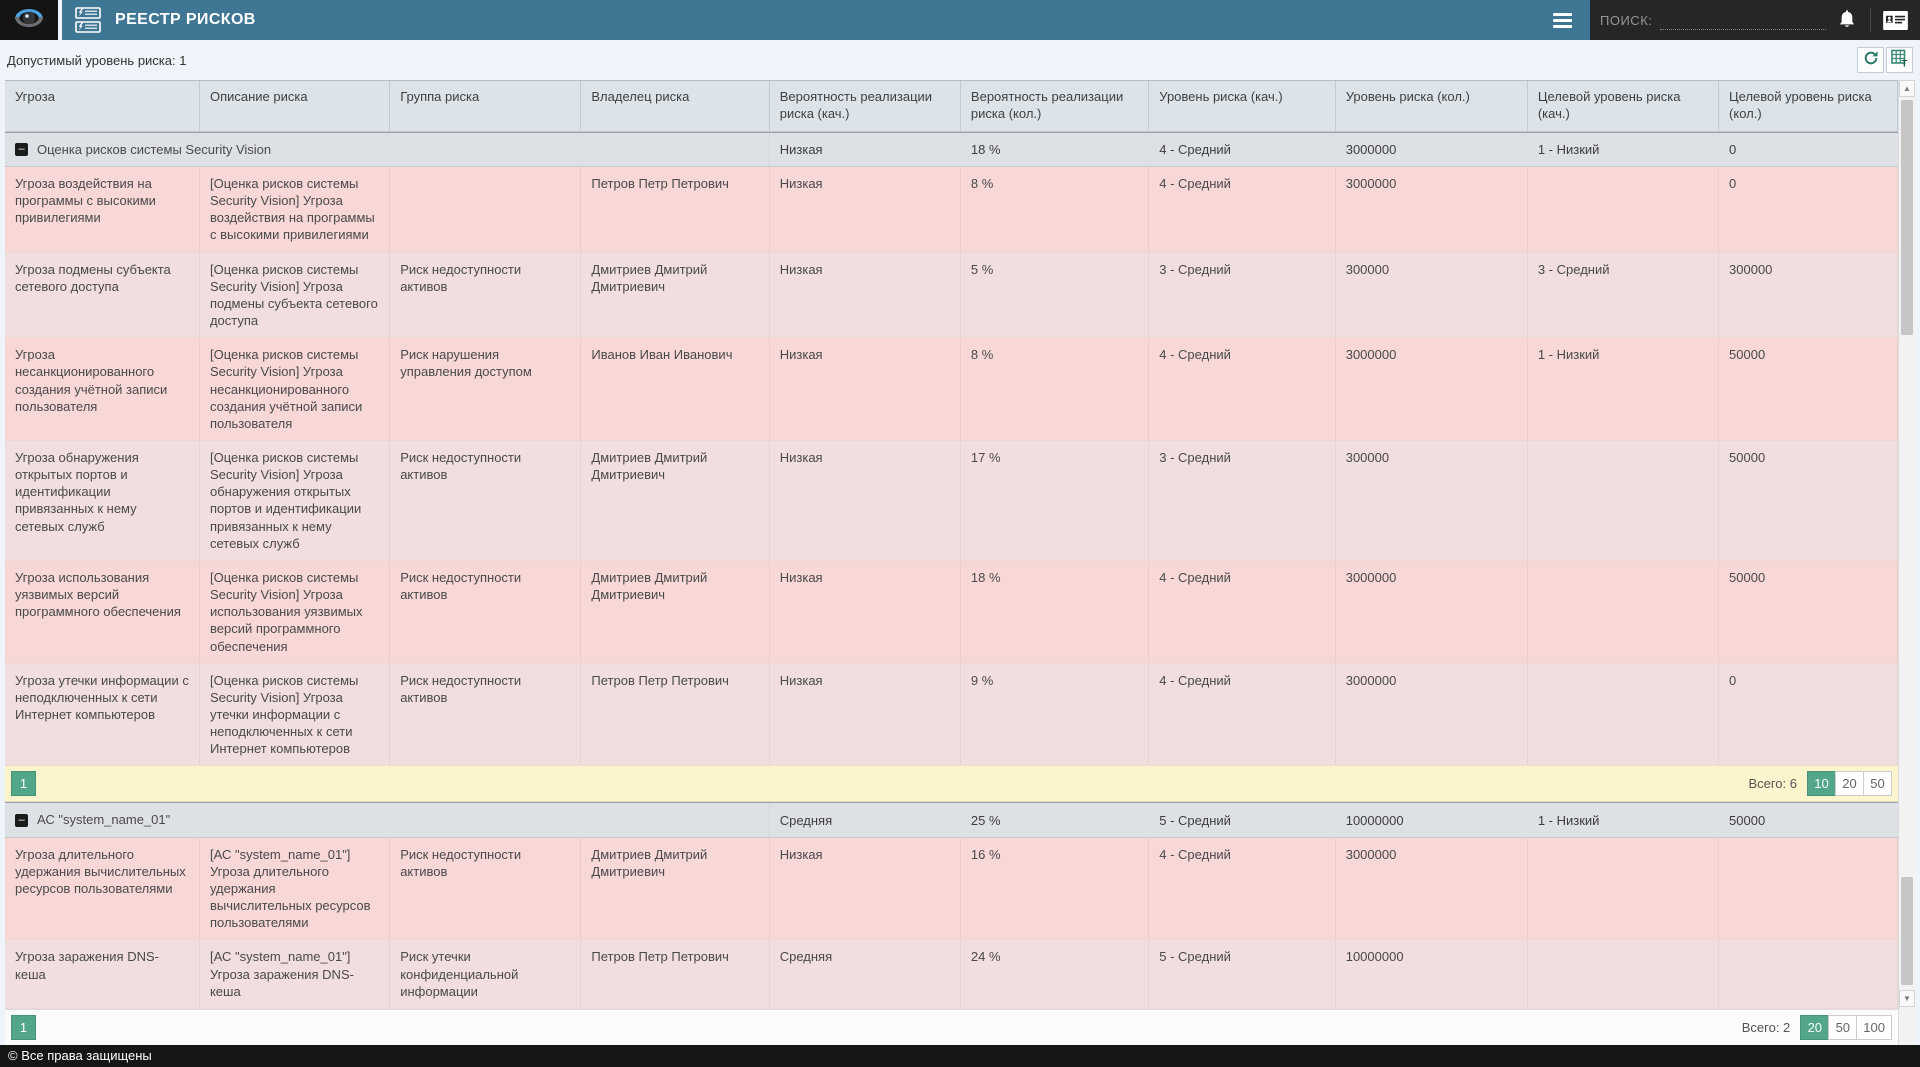 This screenshot has width=1920, height=1067. What do you see at coordinates (1055, 974) in the screenshot?
I see `table-cell: 24 %` at bounding box center [1055, 974].